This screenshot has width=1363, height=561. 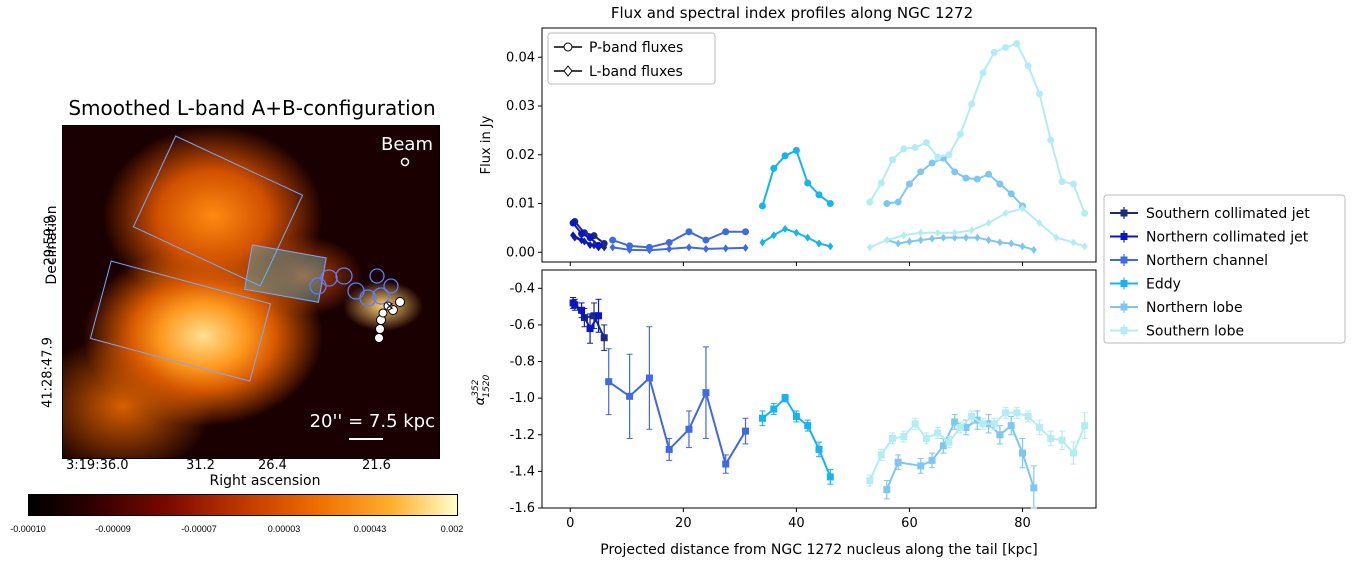 I want to click on colorbar-tick-2: -0.00007, so click(x=199, y=529).